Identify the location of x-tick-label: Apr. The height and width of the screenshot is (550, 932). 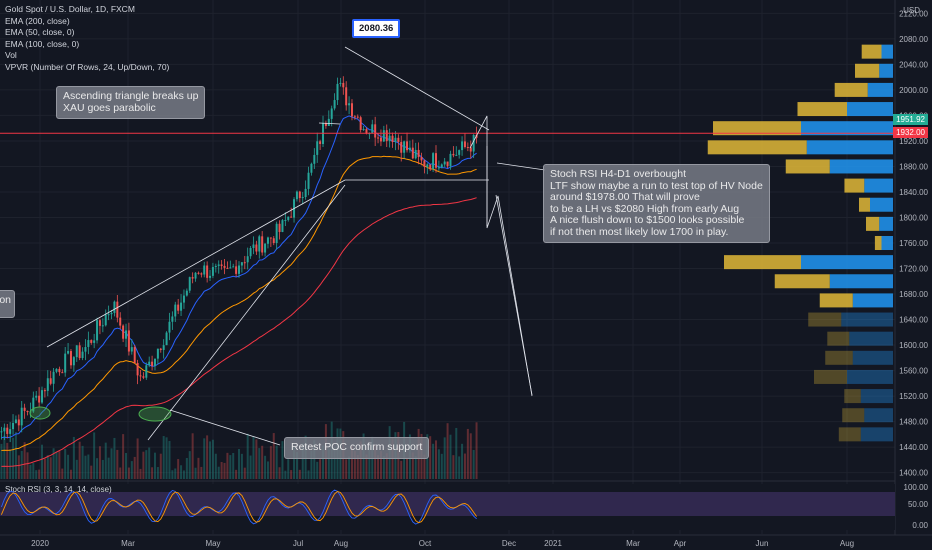
(680, 543).